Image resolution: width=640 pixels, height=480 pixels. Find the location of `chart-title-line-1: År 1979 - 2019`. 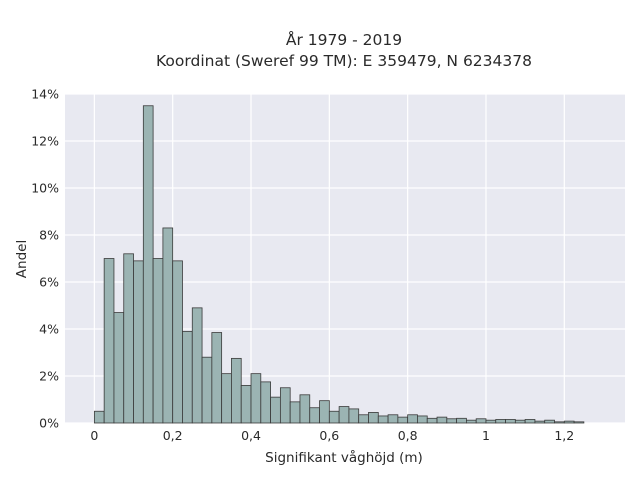

chart-title-line-1: År 1979 - 2019 is located at coordinates (344, 39).